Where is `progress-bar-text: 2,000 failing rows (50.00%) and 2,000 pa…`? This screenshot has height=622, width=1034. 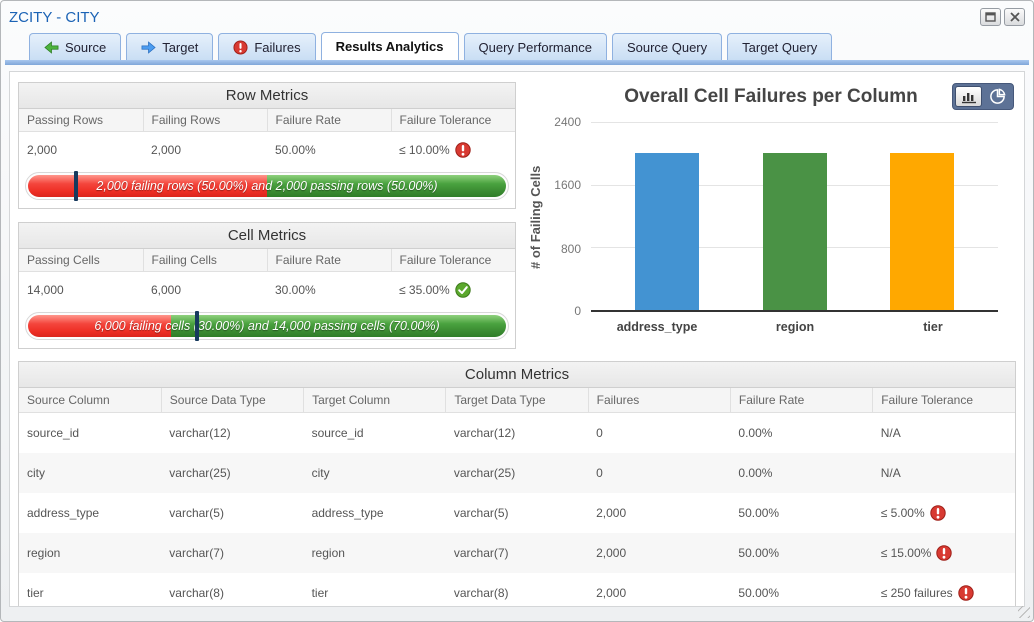 progress-bar-text: 2,000 failing rows (50.00%) and 2,000 pa… is located at coordinates (267, 186).